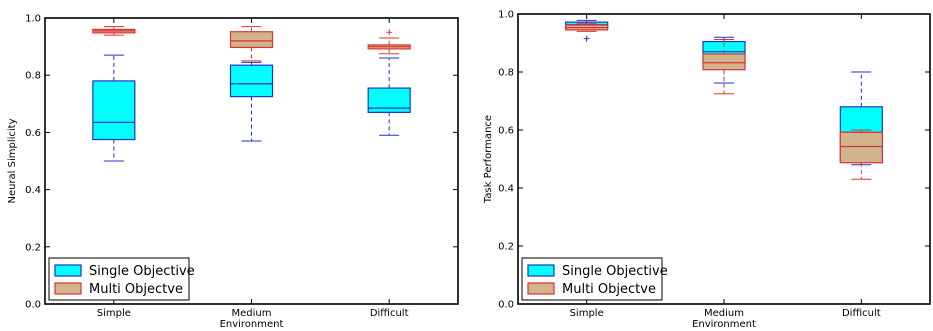 This screenshot has height=331, width=933. Describe the element at coordinates (12, 160) in the screenshot. I see `y-axis-label: Neural Simplicity` at that location.